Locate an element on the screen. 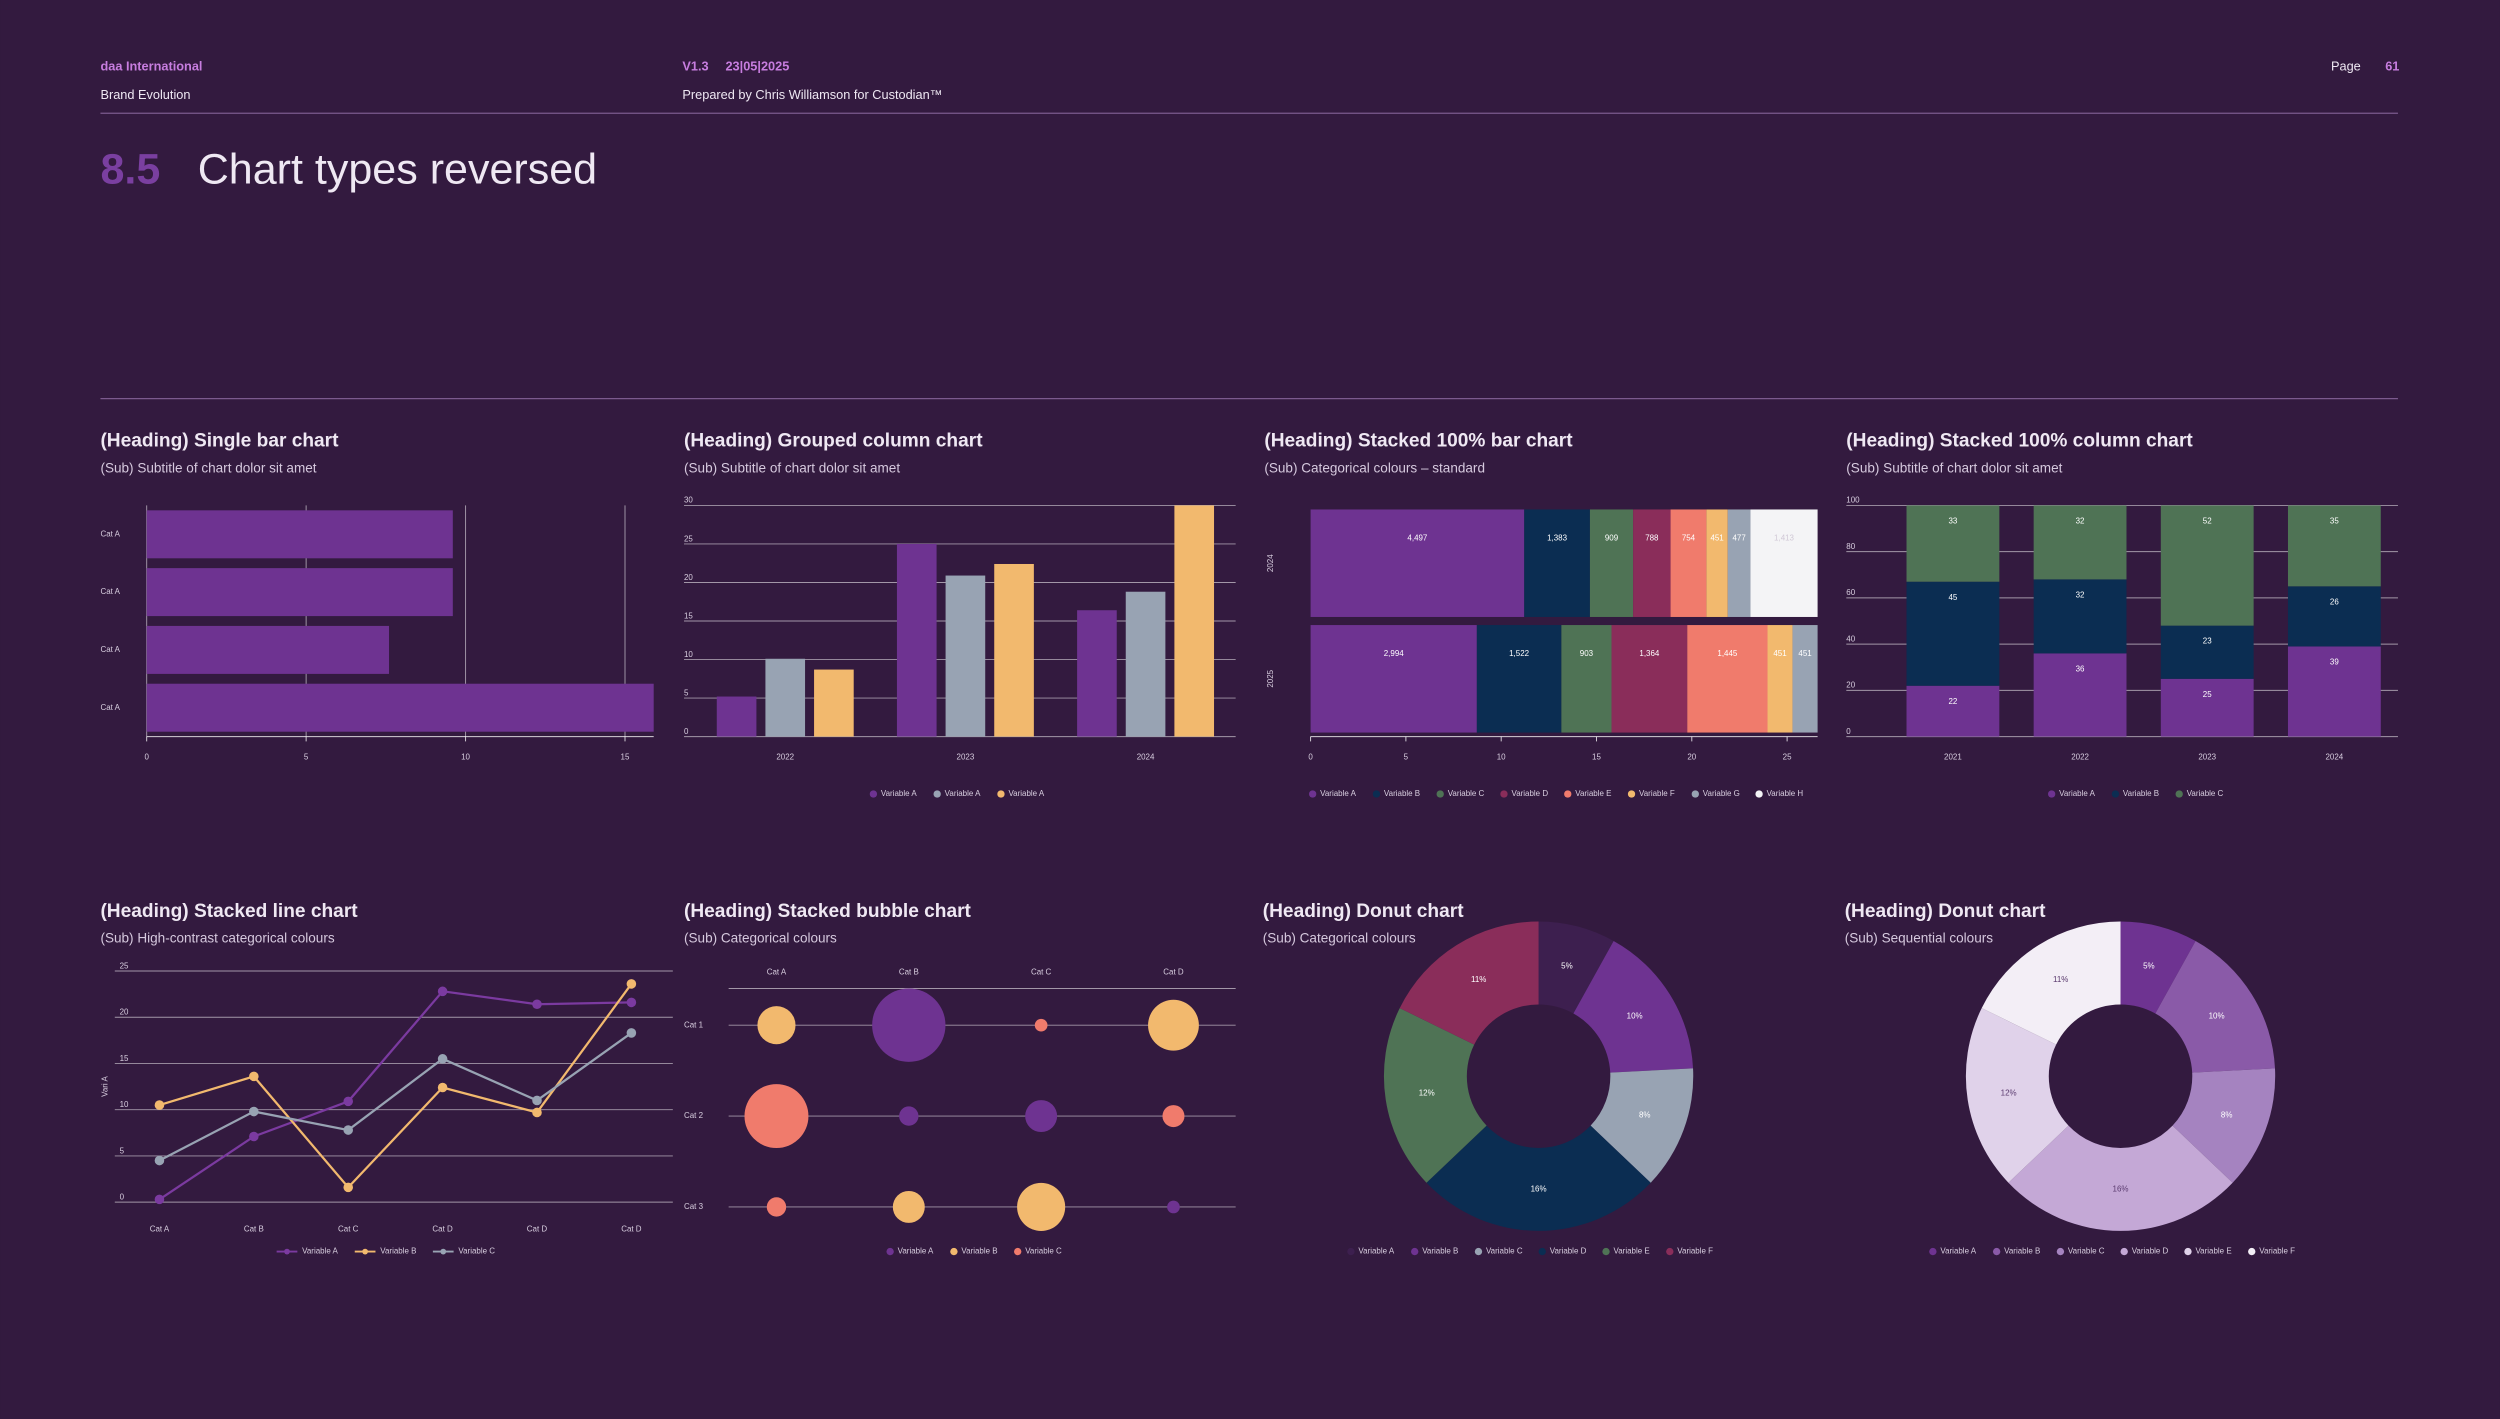 The image size is (2500, 1419). legend-label: Variable F is located at coordinates (2277, 1251).